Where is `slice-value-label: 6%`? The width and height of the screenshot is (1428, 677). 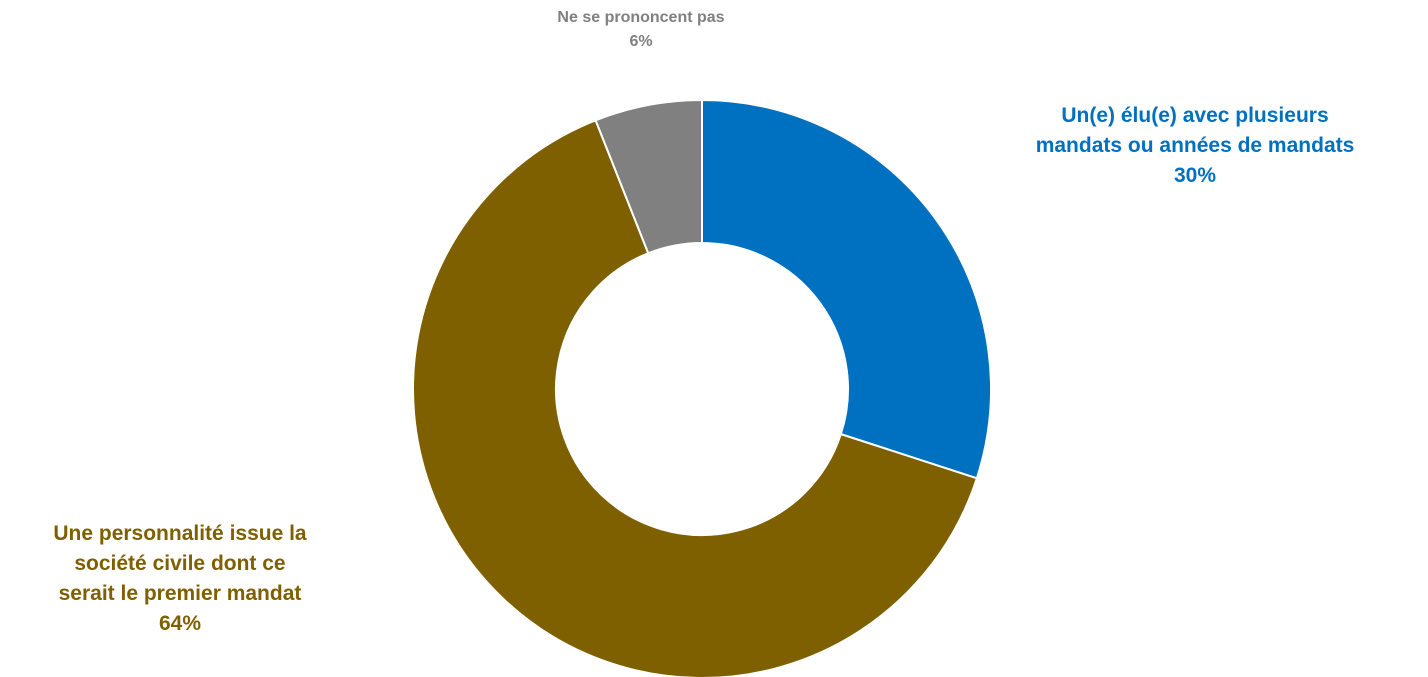 slice-value-label: 6% is located at coordinates (641, 41).